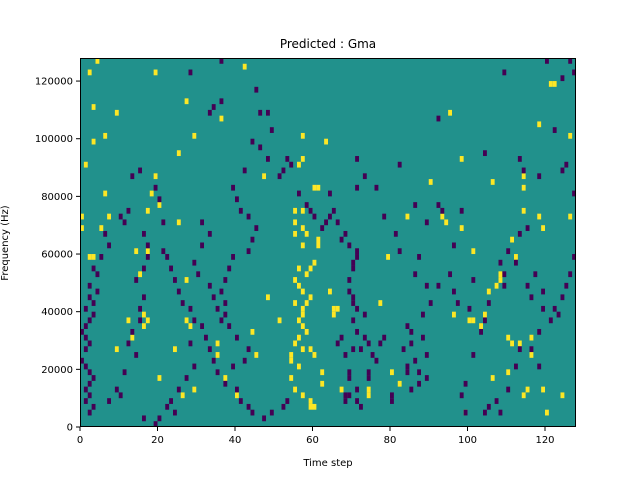  I want to click on y-tick-label: 40000, so click(57, 312).